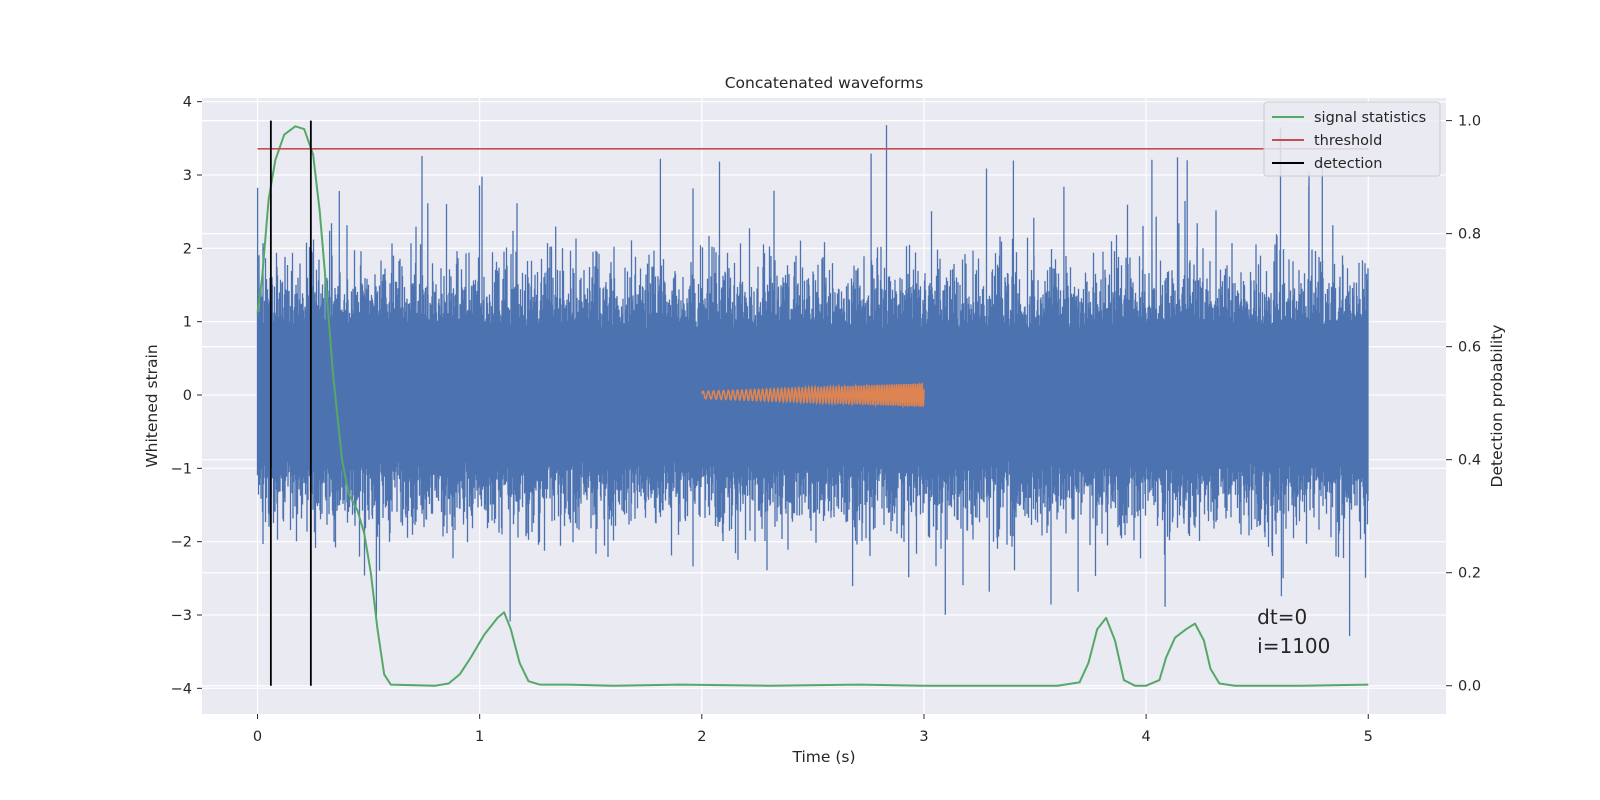 This screenshot has width=1600, height=800. What do you see at coordinates (1348, 141) in the screenshot?
I see `legend-label: threshold` at bounding box center [1348, 141].